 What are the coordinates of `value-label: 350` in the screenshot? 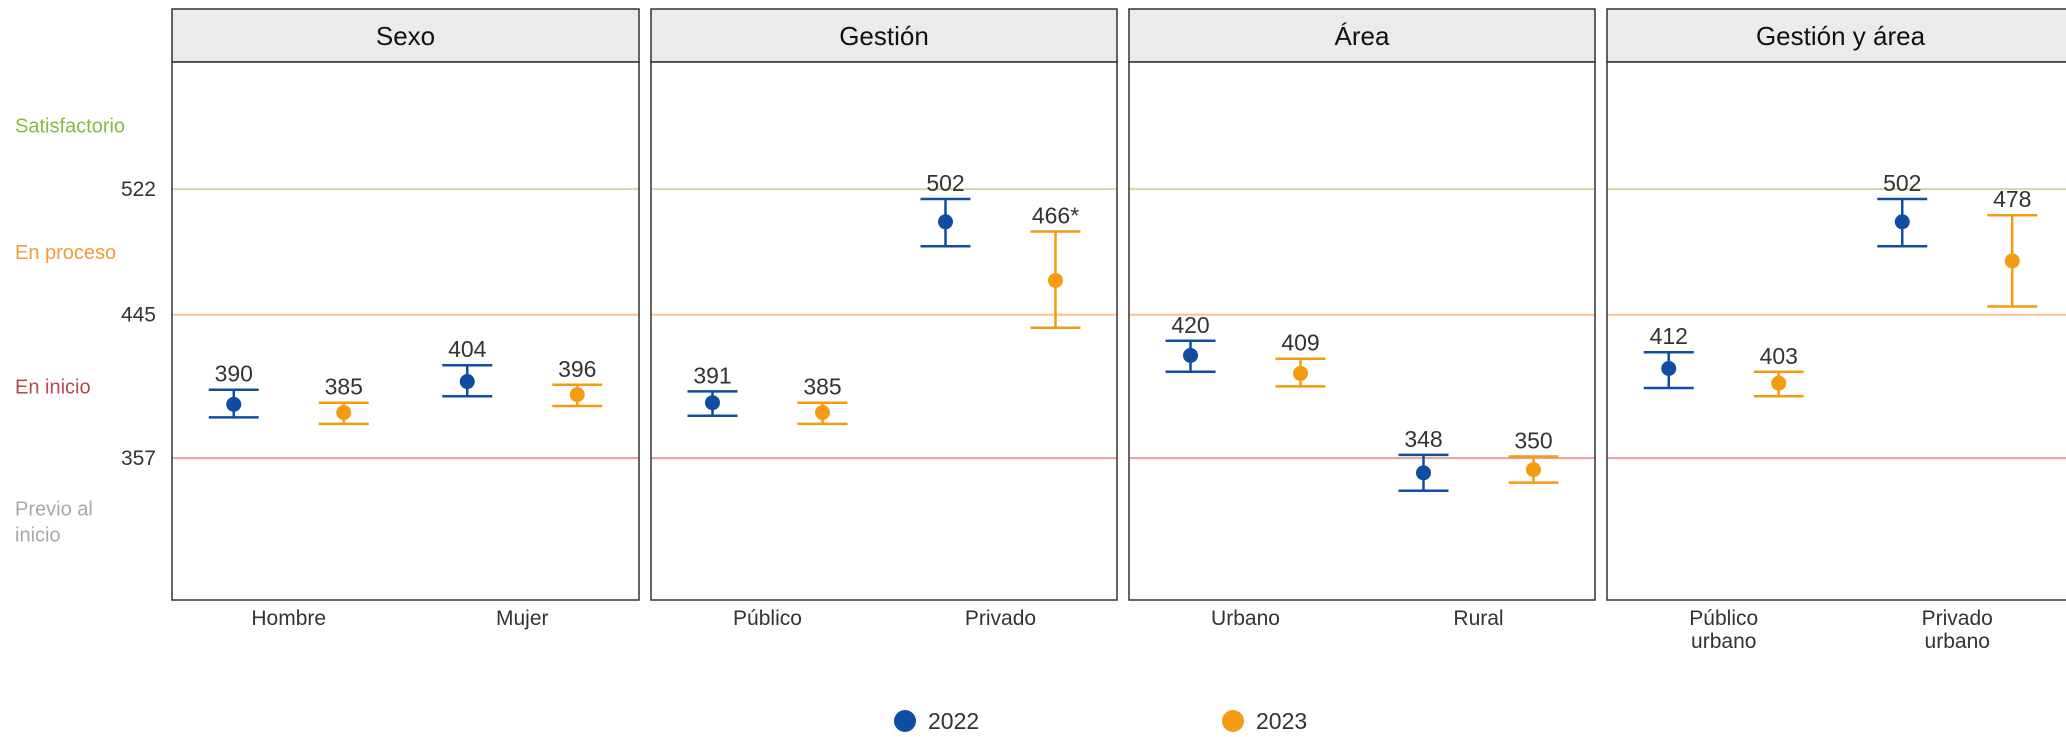 It's located at (1533, 441).